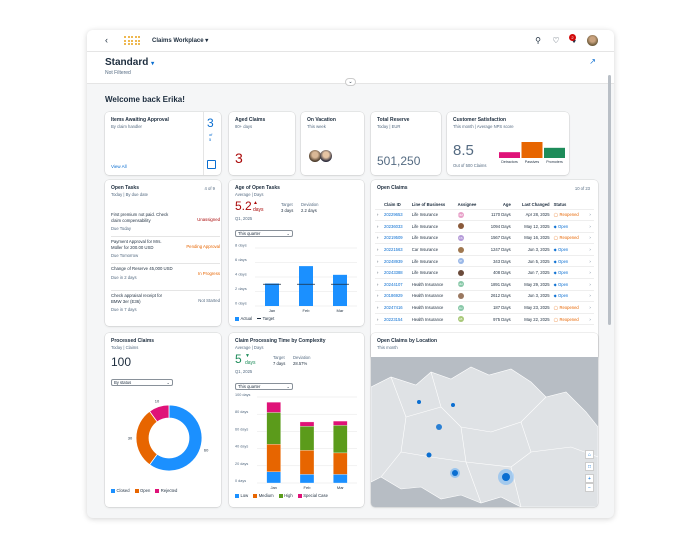  What do you see at coordinates (469, 205) in the screenshot?
I see `column-header: Assignee` at bounding box center [469, 205].